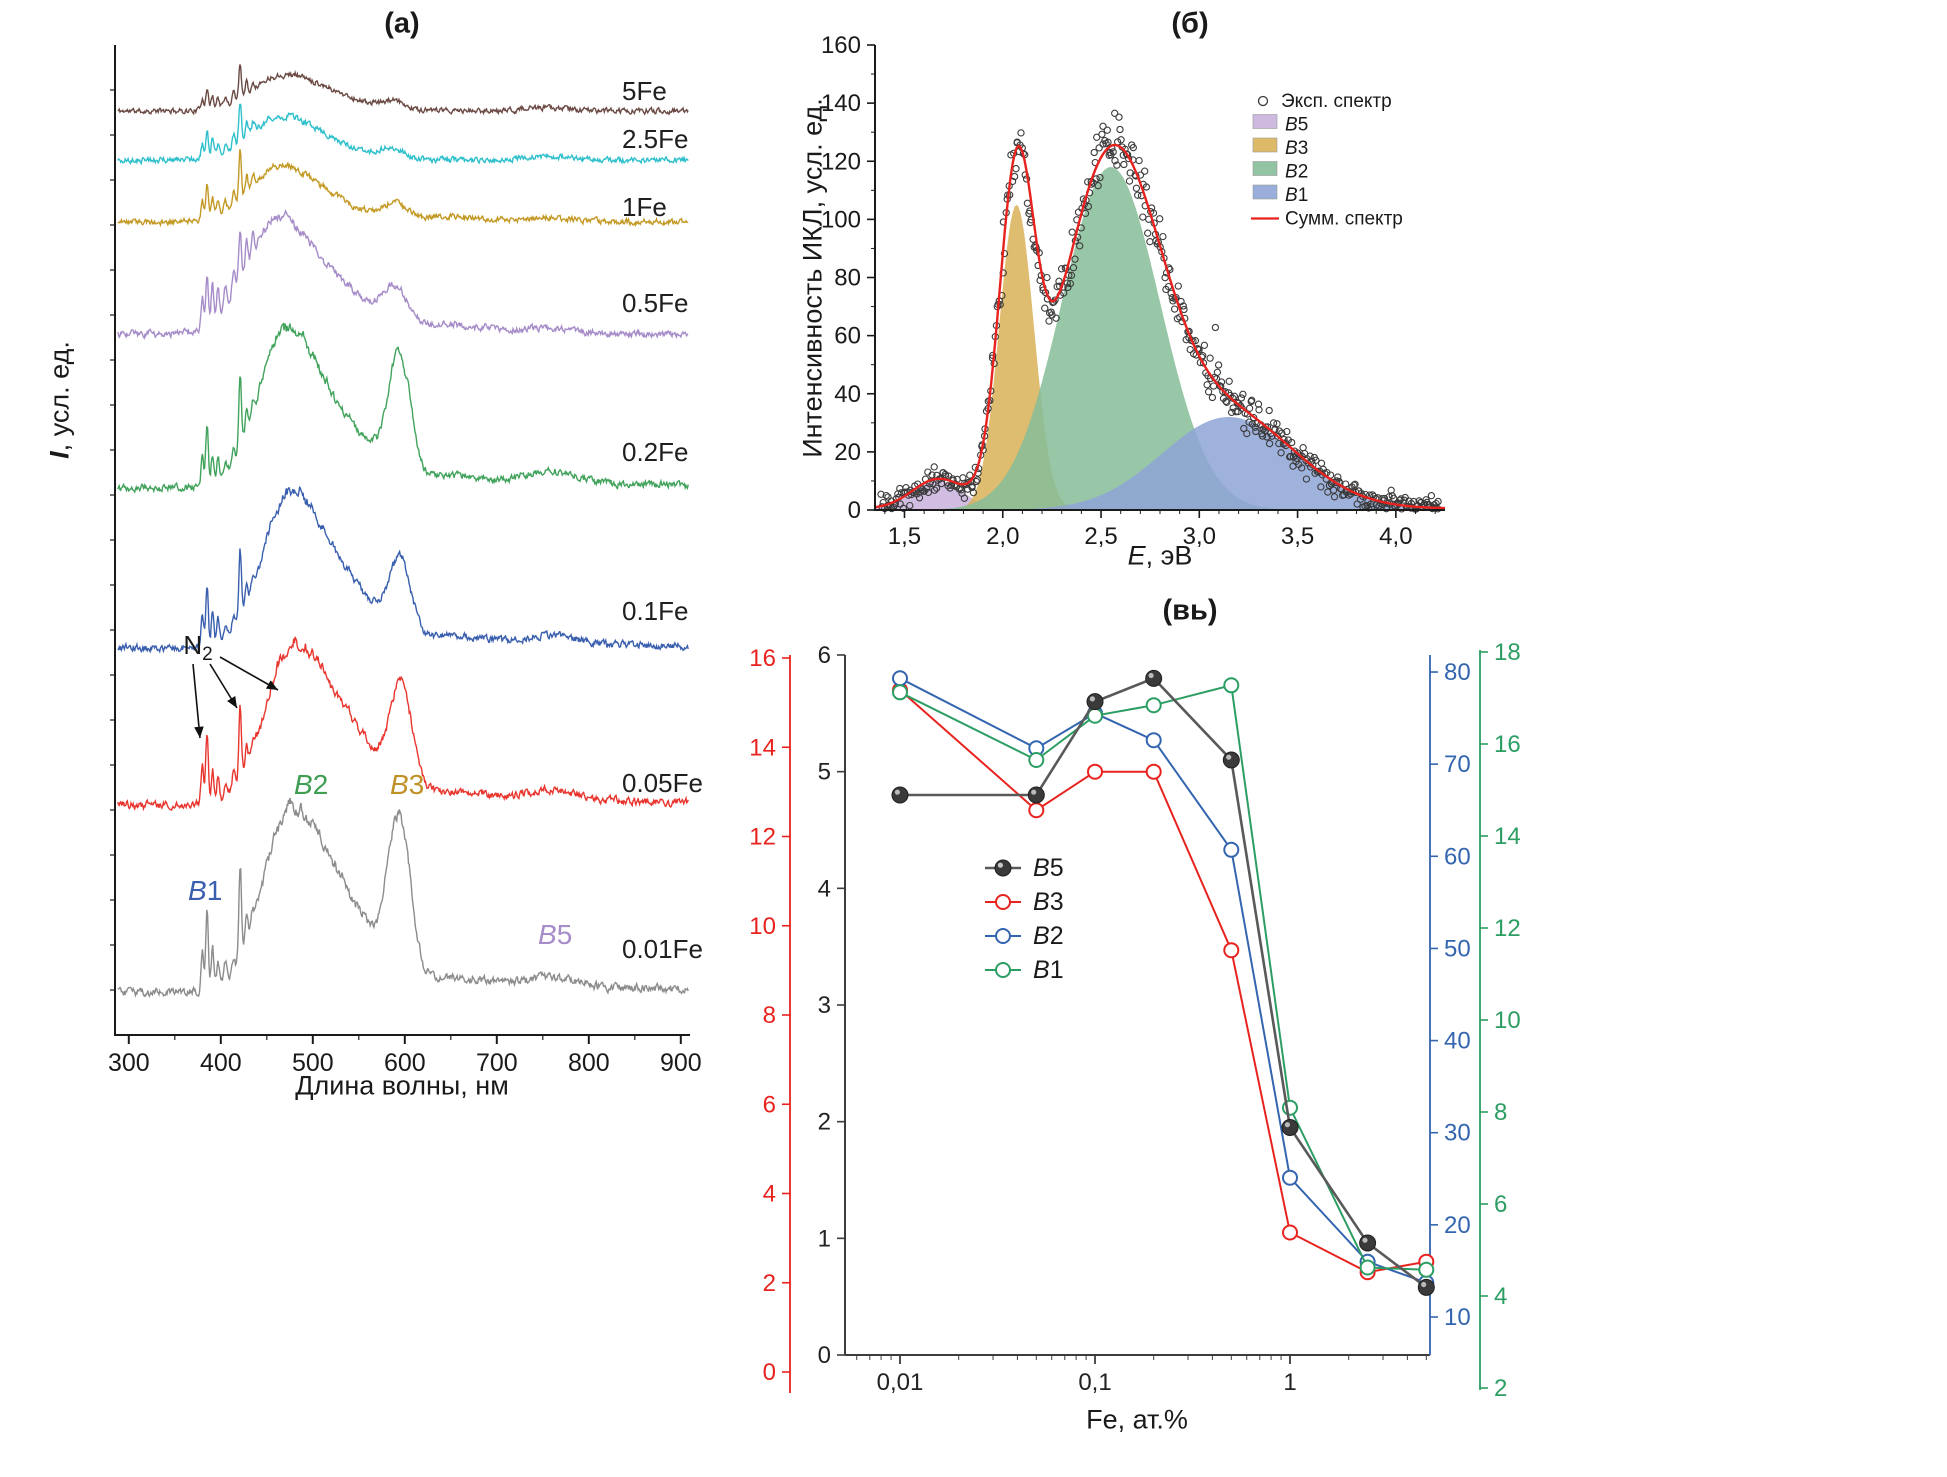 Image resolution: width=1947 pixels, height=1477 pixels. What do you see at coordinates (655, 452) in the screenshot?
I see `a-trace-label-0.2Fe: 0.2Fe` at bounding box center [655, 452].